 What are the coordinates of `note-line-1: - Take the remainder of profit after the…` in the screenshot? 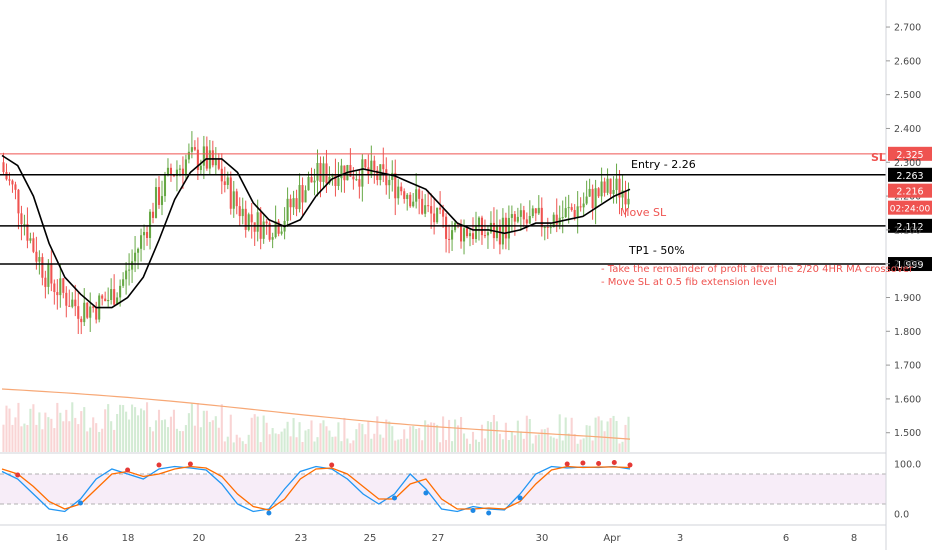 It's located at (757, 269).